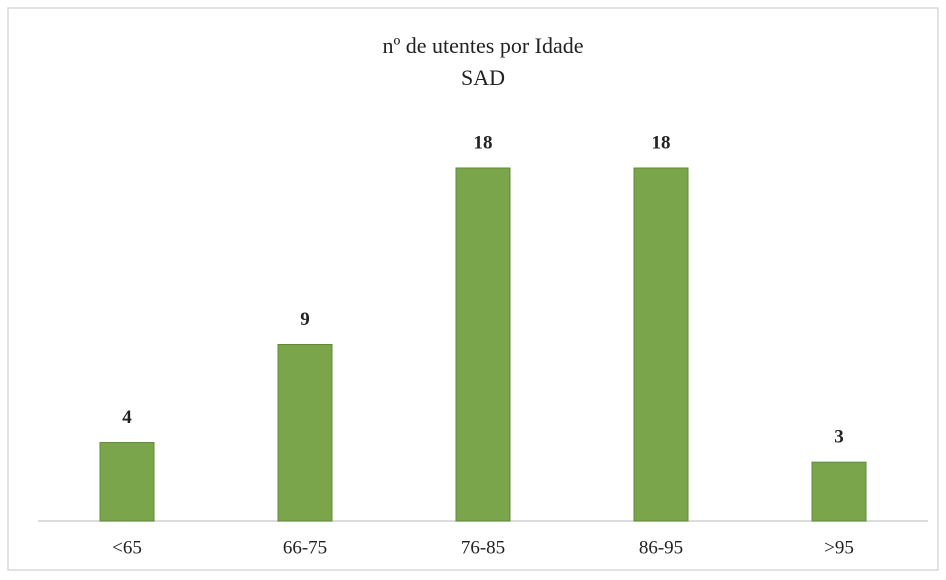  Describe the element at coordinates (661, 547) in the screenshot. I see `x-tick-label: 86-95` at that location.